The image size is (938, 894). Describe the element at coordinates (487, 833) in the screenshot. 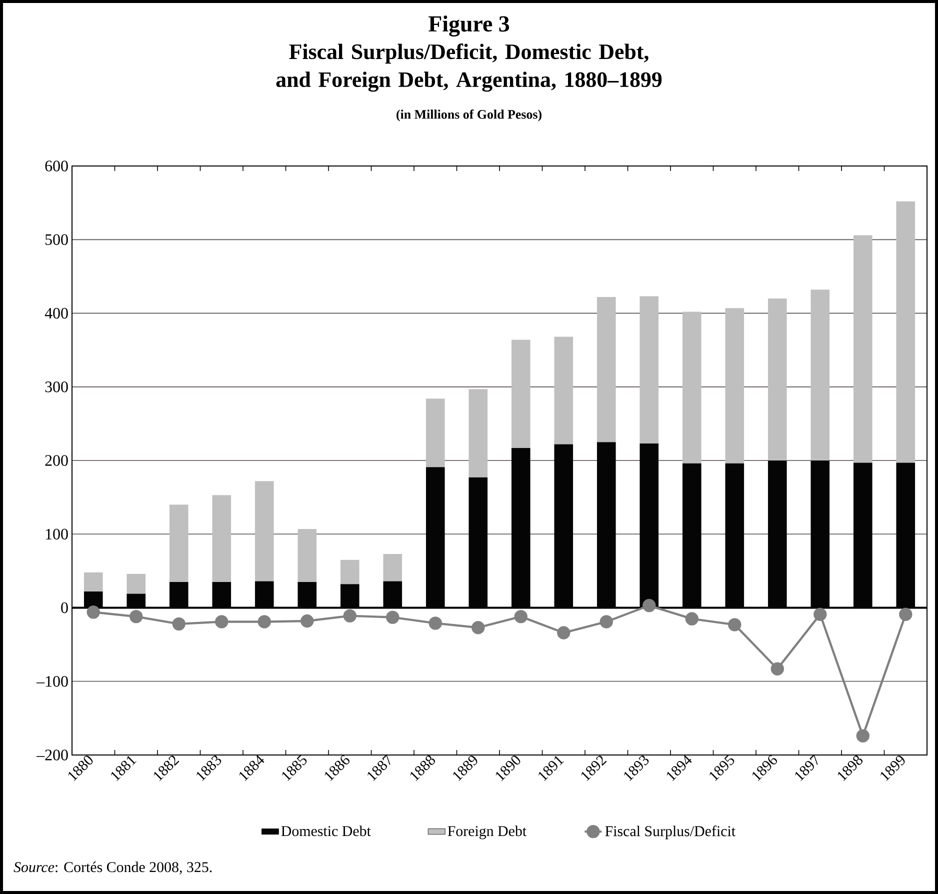

I see `legend-label: Foreign Debt` at that location.